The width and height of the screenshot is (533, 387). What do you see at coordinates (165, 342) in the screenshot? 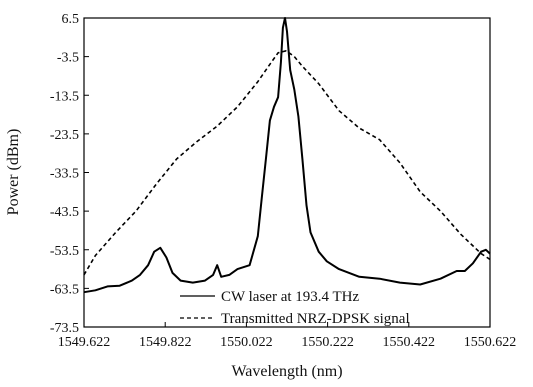
I see `x-tick-label: 1549.822` at bounding box center [165, 342].